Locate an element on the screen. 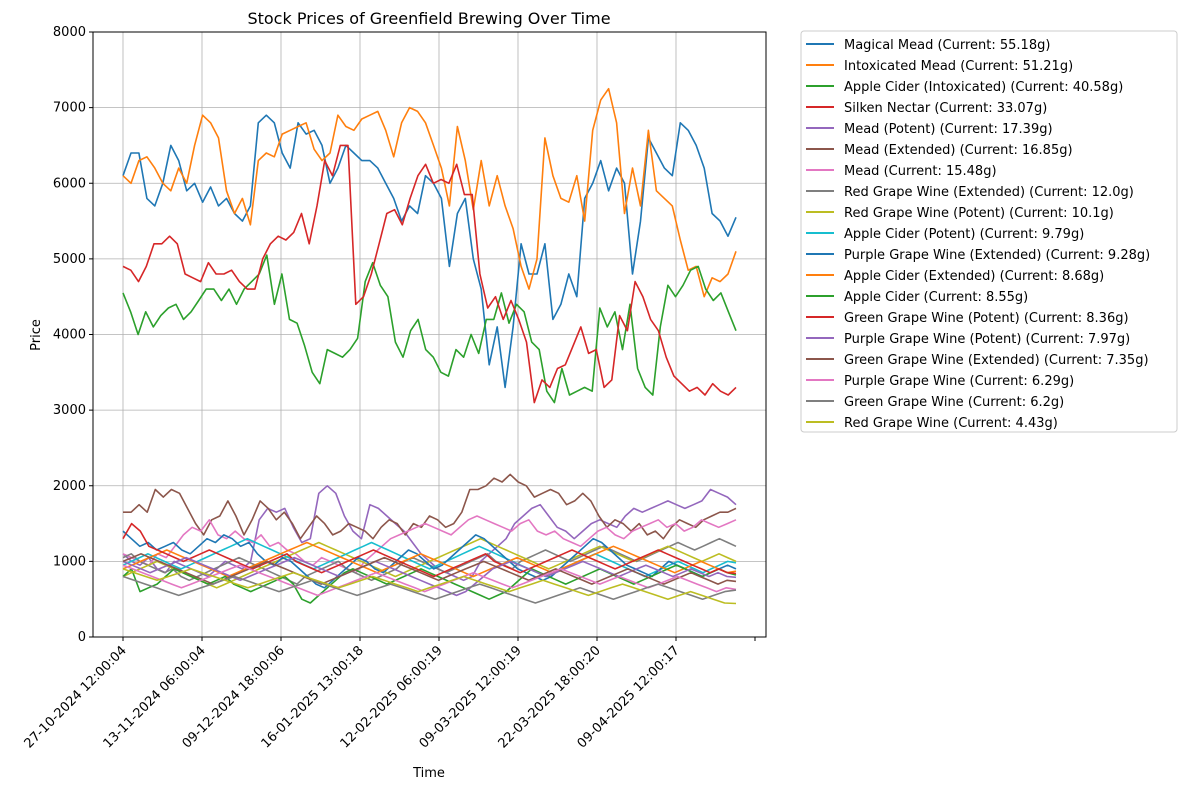  y-tick-label: 3000 is located at coordinates (69, 410).